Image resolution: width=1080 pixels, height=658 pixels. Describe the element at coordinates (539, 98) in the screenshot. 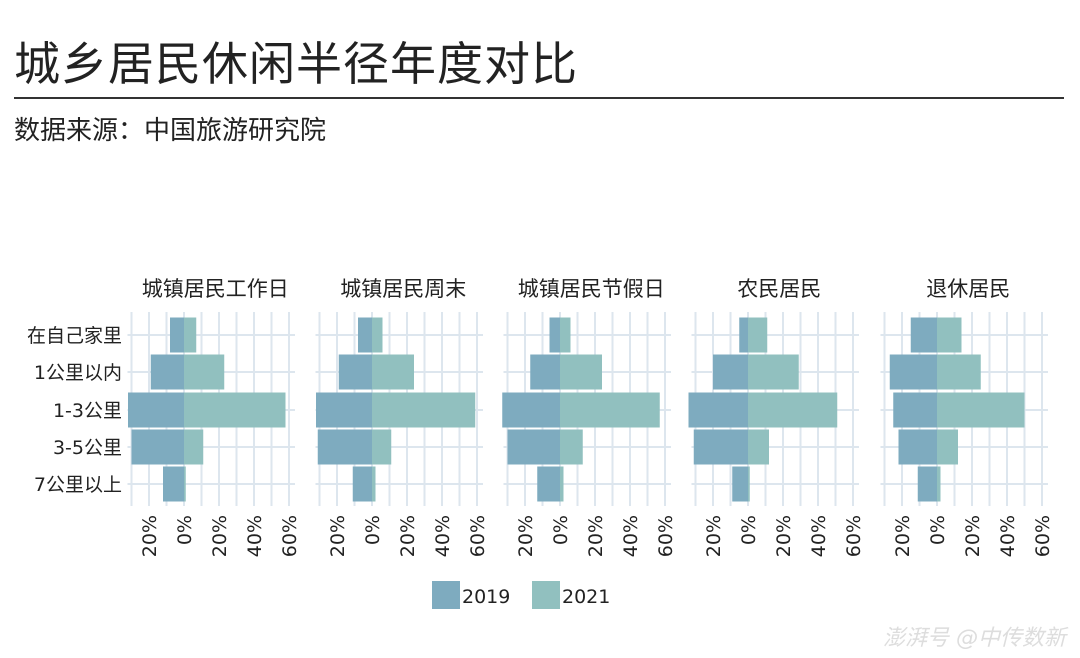

I see `title-divider` at that location.